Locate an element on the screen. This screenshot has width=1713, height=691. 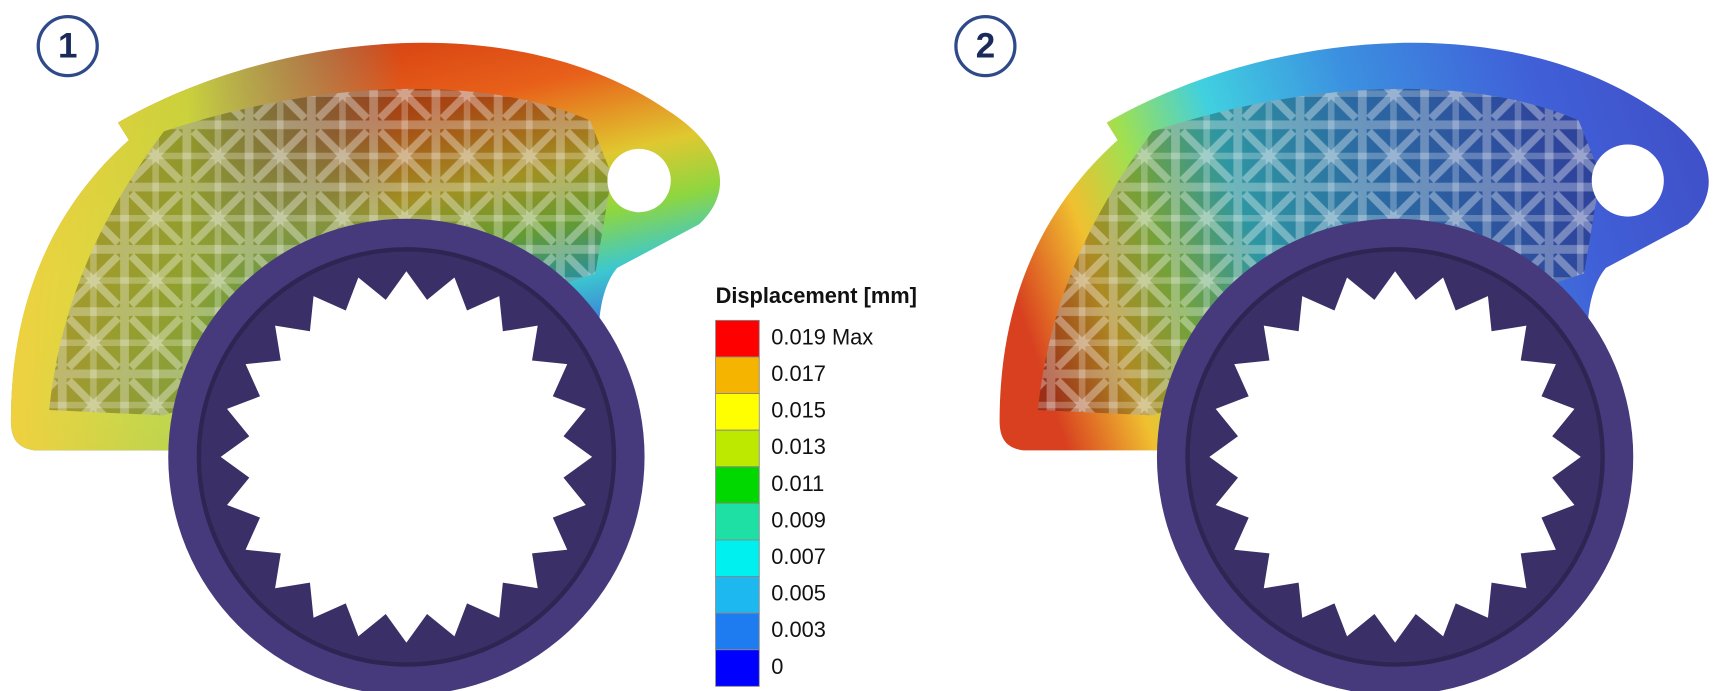
legend-label: 0 is located at coordinates (777, 666).